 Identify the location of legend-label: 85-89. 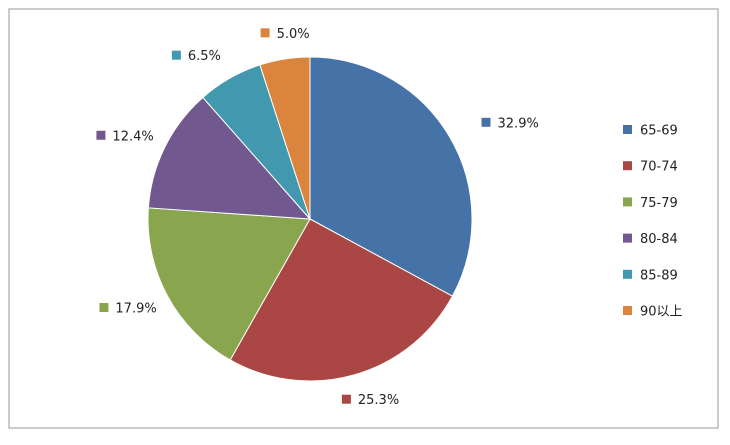
(659, 275).